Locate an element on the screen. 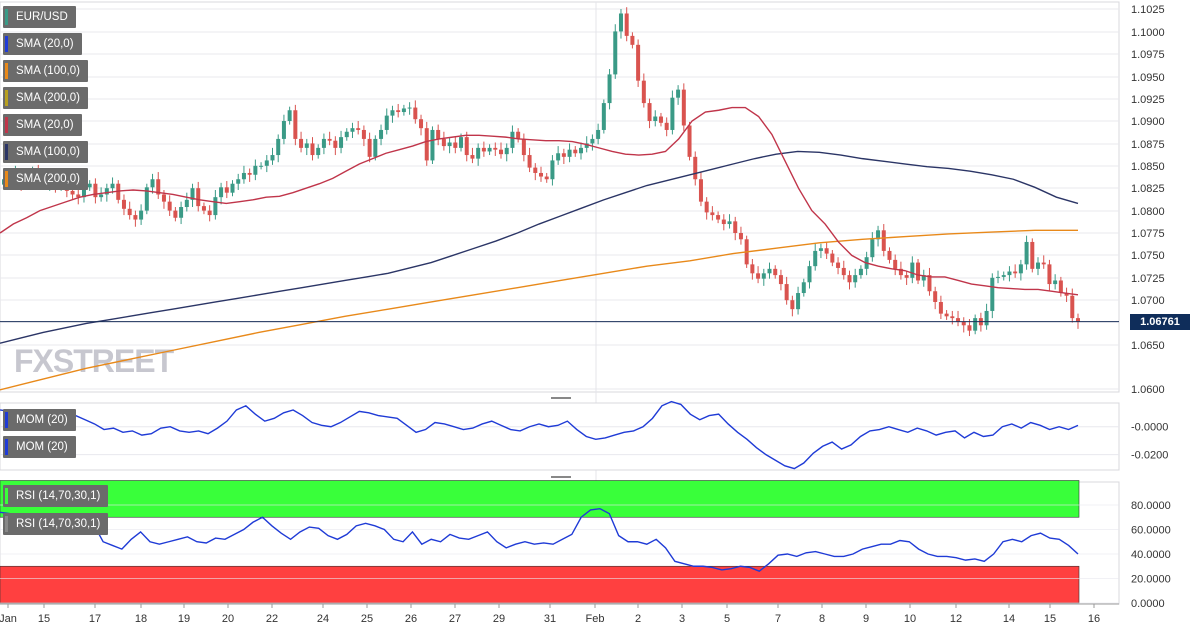 The width and height of the screenshot is (1194, 630). x-tick-label: 14 is located at coordinates (1009, 619).